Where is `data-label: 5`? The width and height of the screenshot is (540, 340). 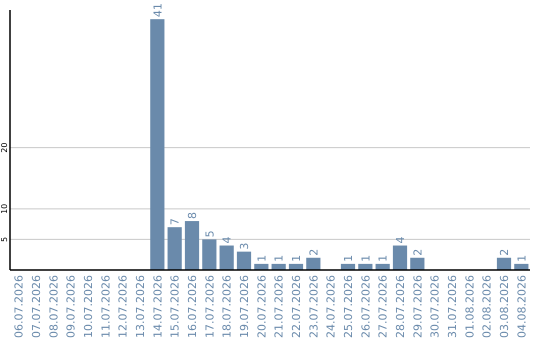
data-label: 5 is located at coordinates (209, 234).